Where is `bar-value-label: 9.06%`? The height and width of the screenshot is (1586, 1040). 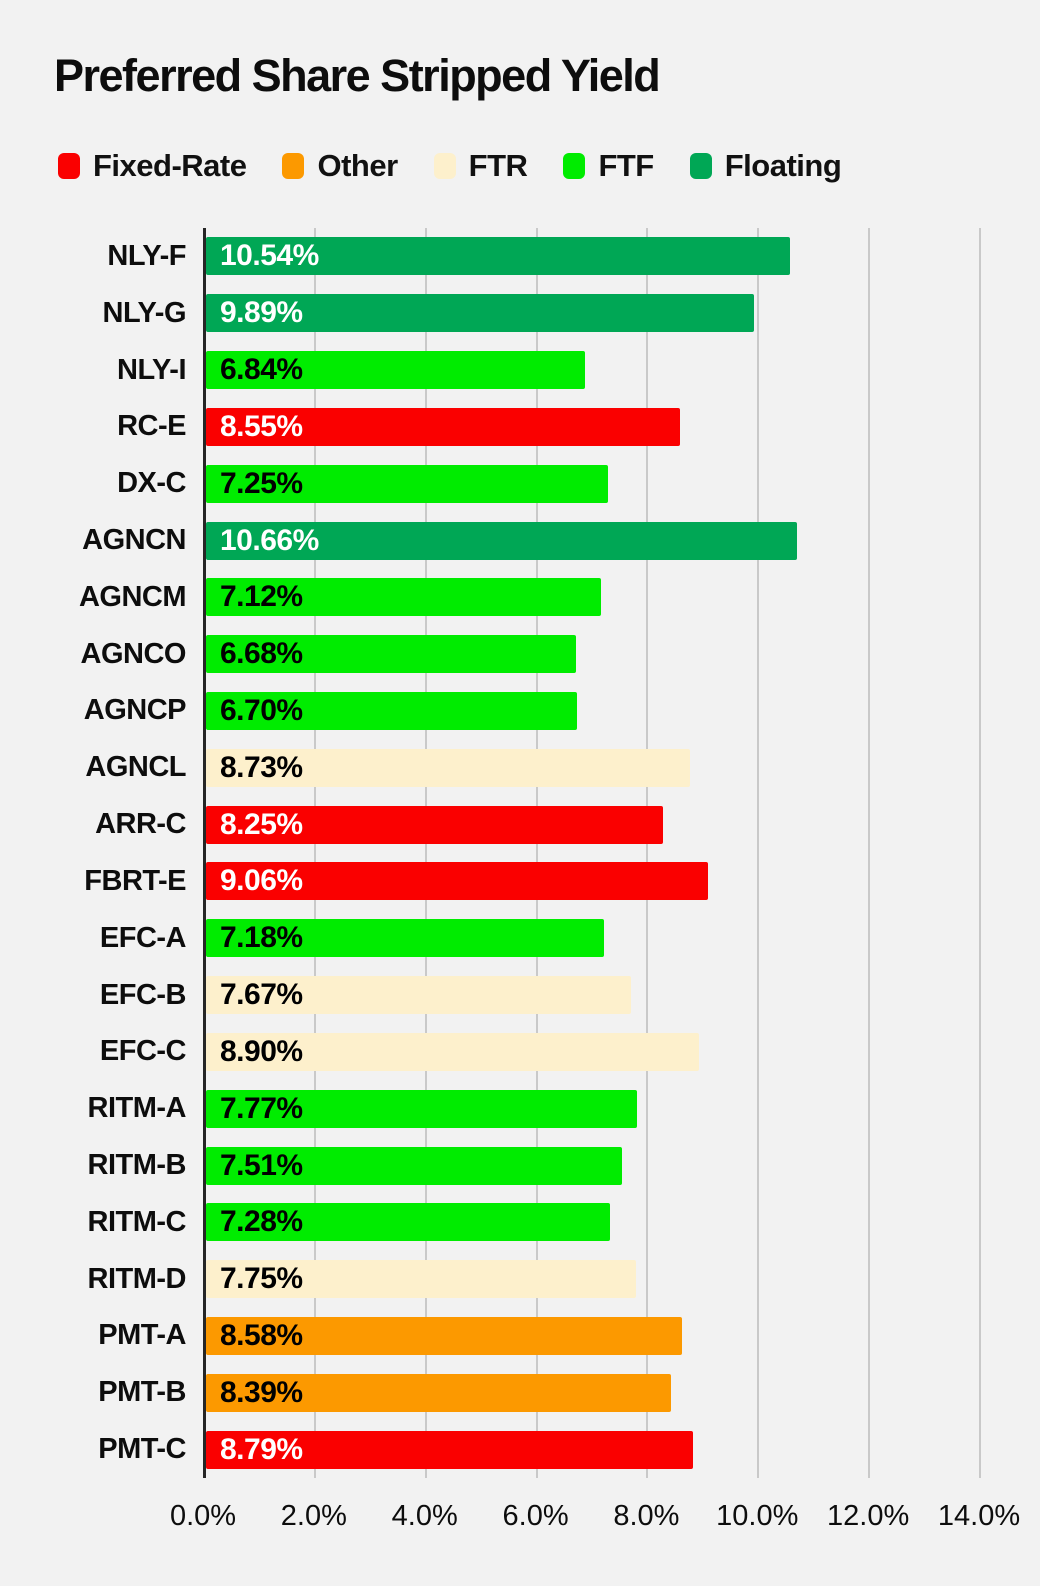 bar-value-label: 9.06% is located at coordinates (261, 881).